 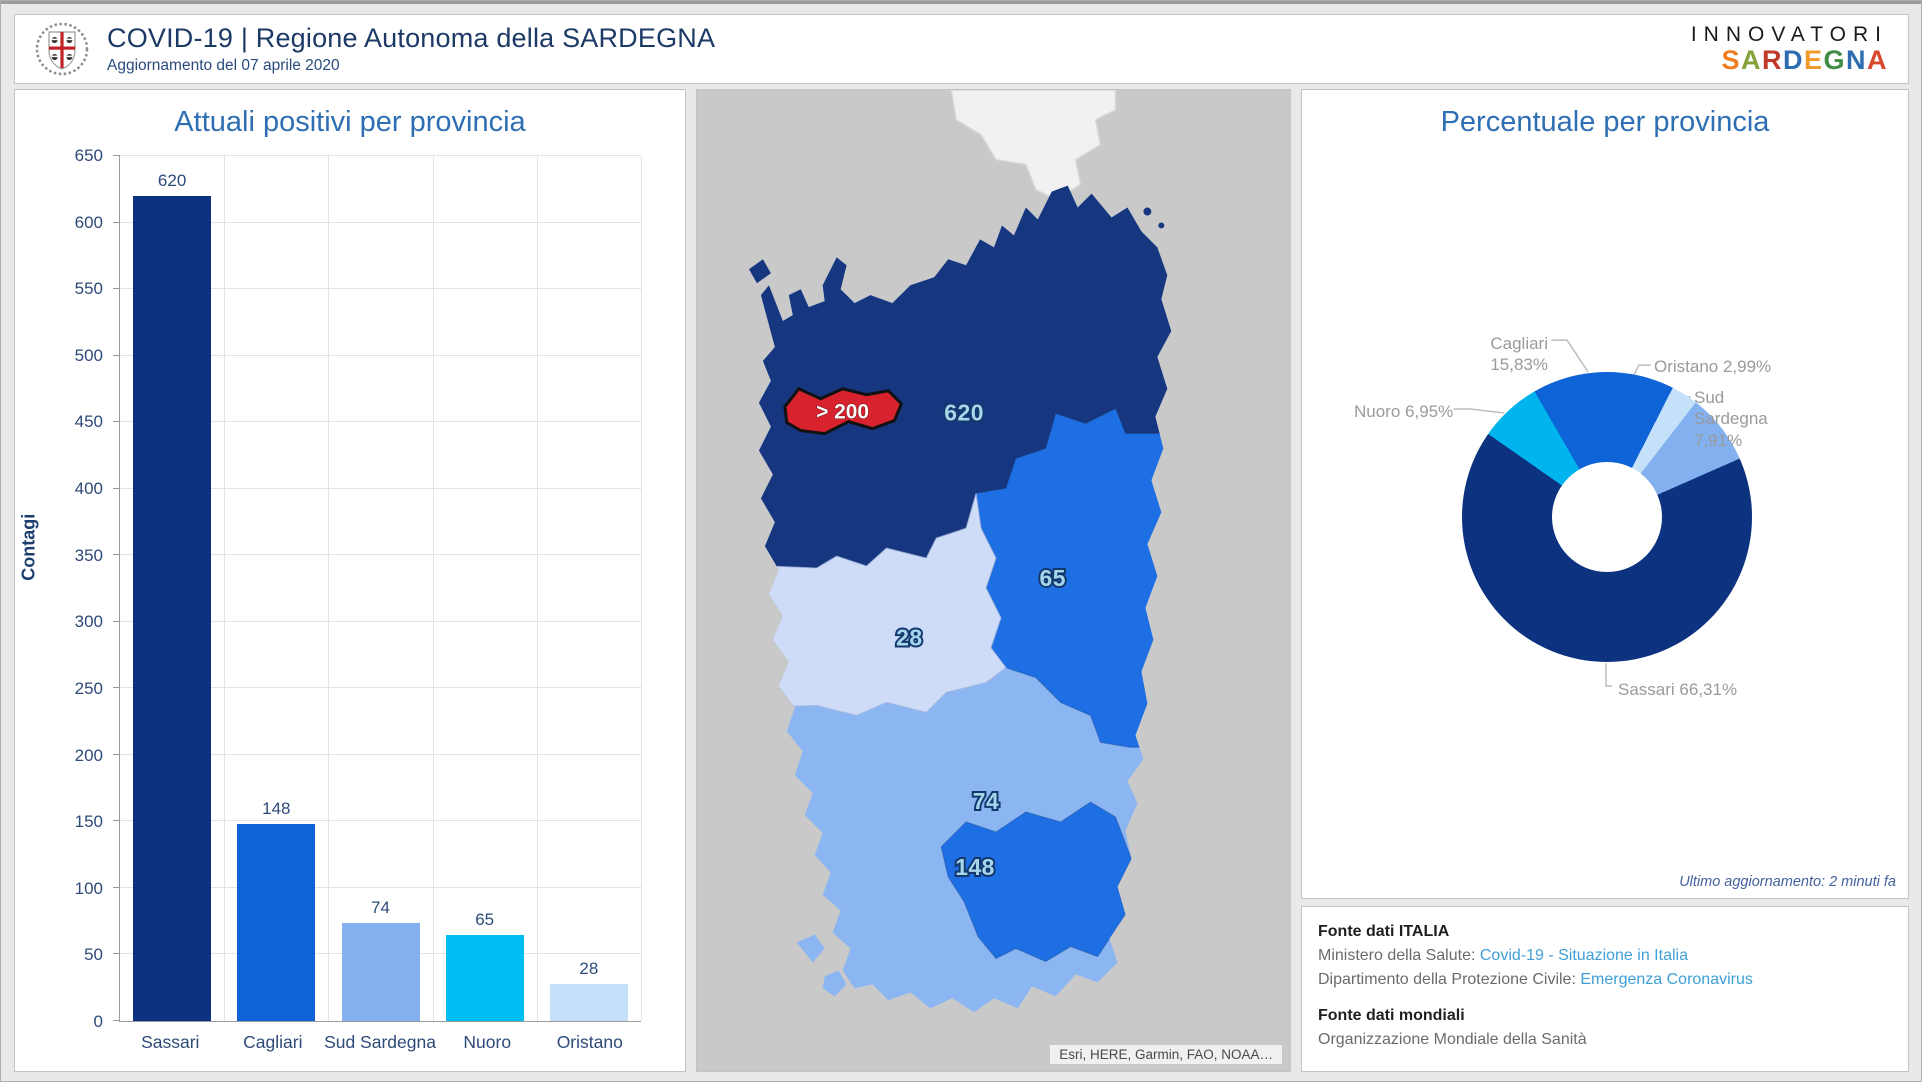 What do you see at coordinates (276, 809) in the screenshot?
I see `bar-value-label: 148` at bounding box center [276, 809].